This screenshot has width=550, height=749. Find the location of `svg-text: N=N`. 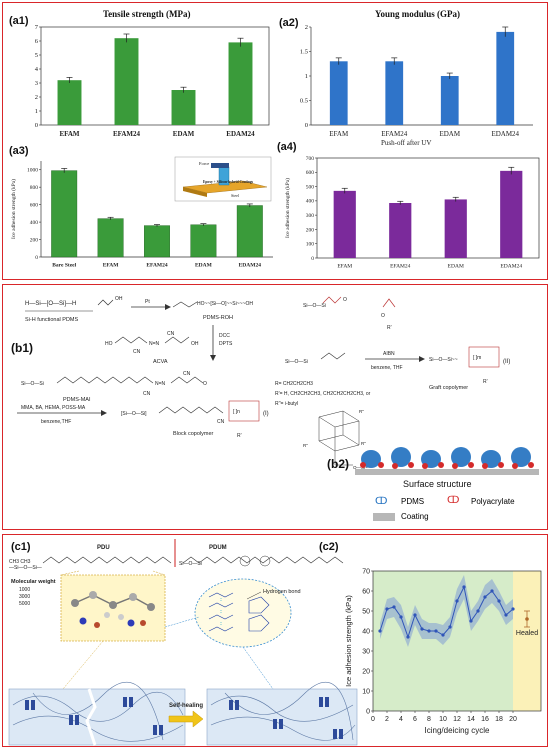

svg-text: N=N is located at coordinates (154, 344).